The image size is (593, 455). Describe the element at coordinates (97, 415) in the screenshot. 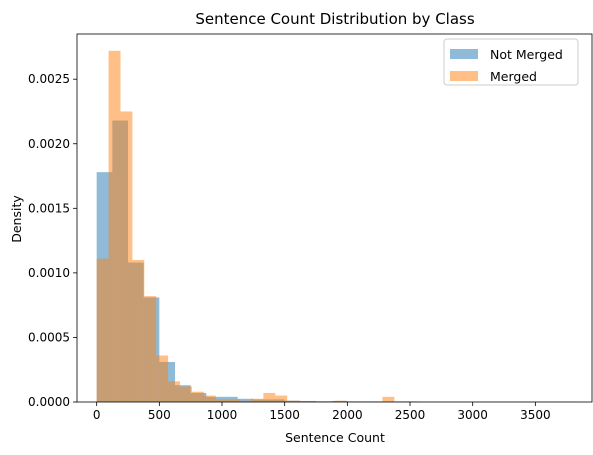

I see `x-tick-label: 0` at that location.